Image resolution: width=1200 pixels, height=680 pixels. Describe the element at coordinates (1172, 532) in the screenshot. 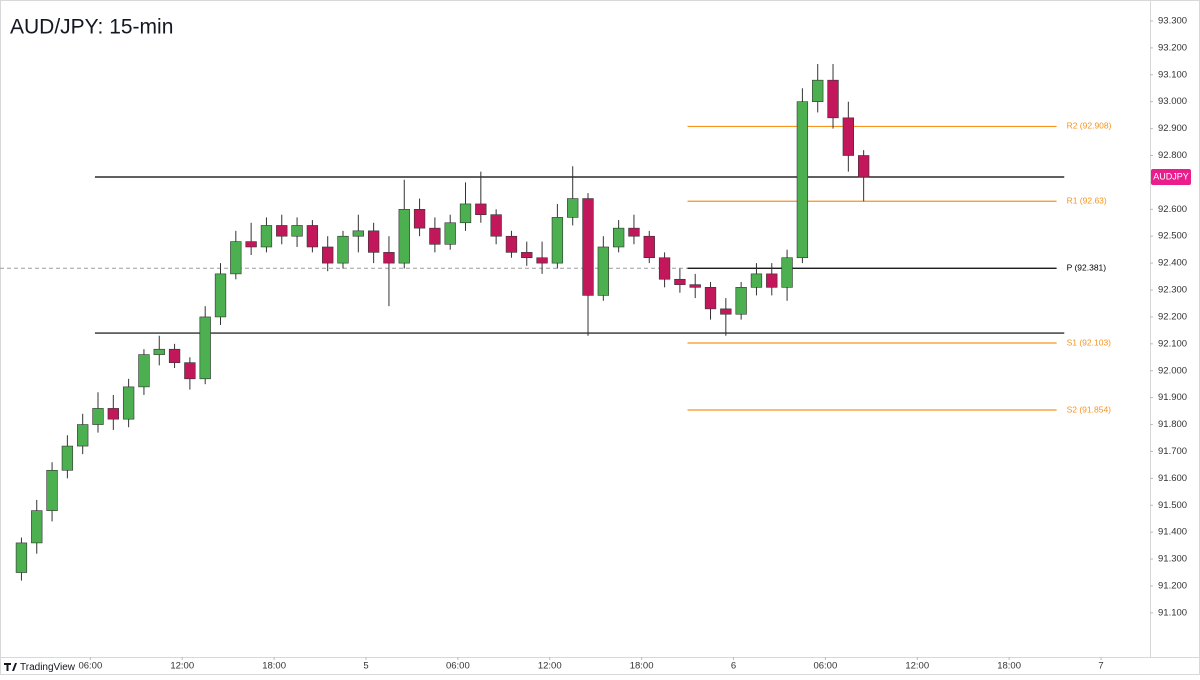

I see `y-tick-label: 91.400` at that location.